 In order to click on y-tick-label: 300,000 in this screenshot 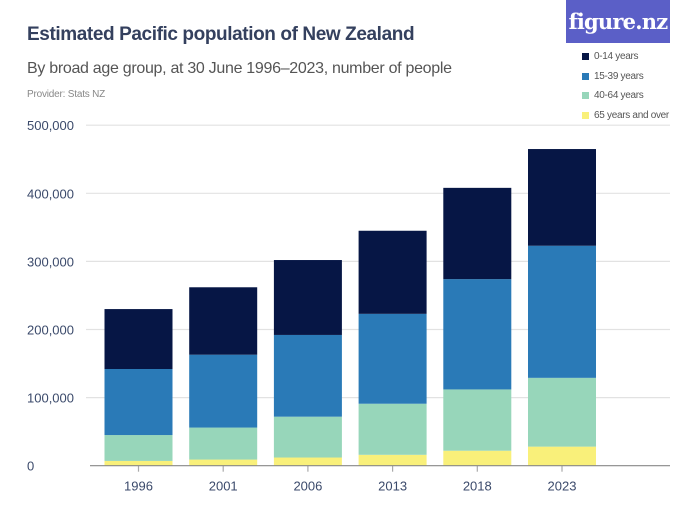, I will do `click(50, 261)`.